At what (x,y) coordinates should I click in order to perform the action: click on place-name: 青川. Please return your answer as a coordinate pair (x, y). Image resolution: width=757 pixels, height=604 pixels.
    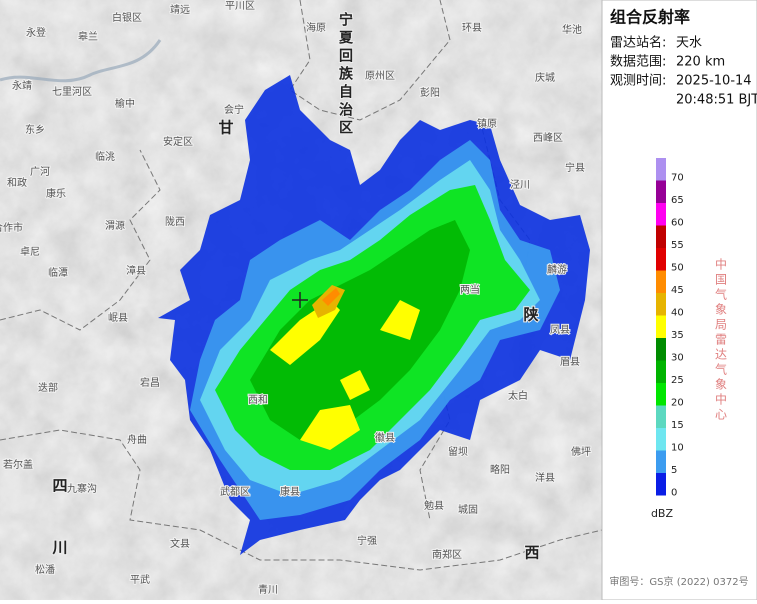
    Looking at the image, I should click on (268, 589).